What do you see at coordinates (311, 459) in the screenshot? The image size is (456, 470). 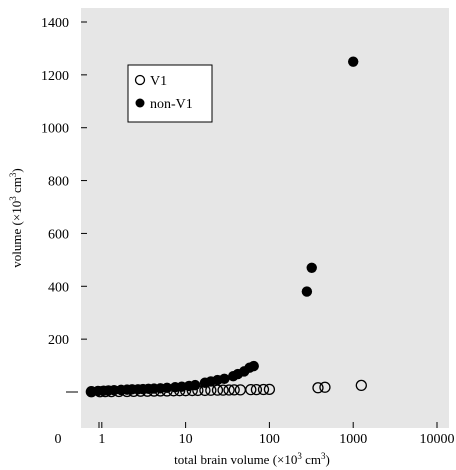 I see `x-axis-title-unit: cm` at bounding box center [311, 459].